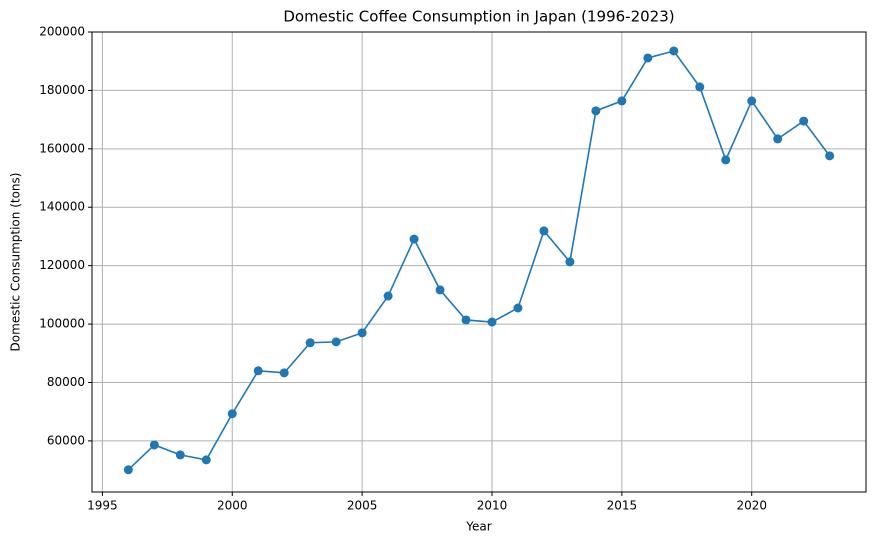 The height and width of the screenshot is (544, 876). Describe the element at coordinates (751, 506) in the screenshot. I see `x-tick-label: 2020` at that location.